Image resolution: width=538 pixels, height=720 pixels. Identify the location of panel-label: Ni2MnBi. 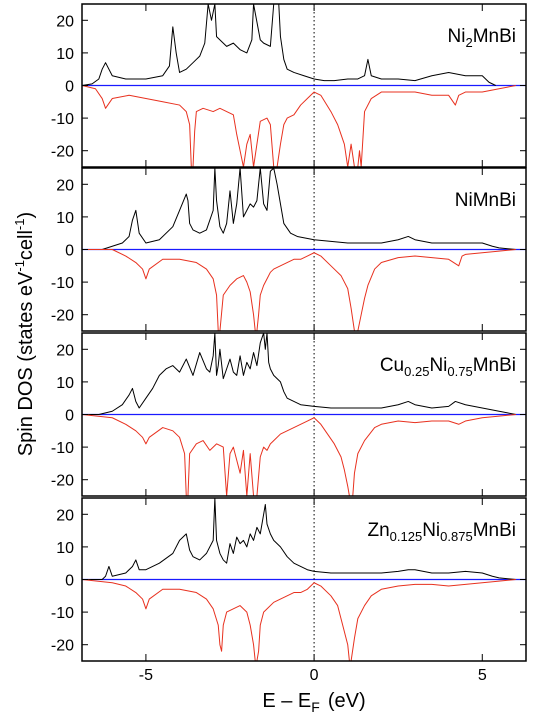
(482, 38).